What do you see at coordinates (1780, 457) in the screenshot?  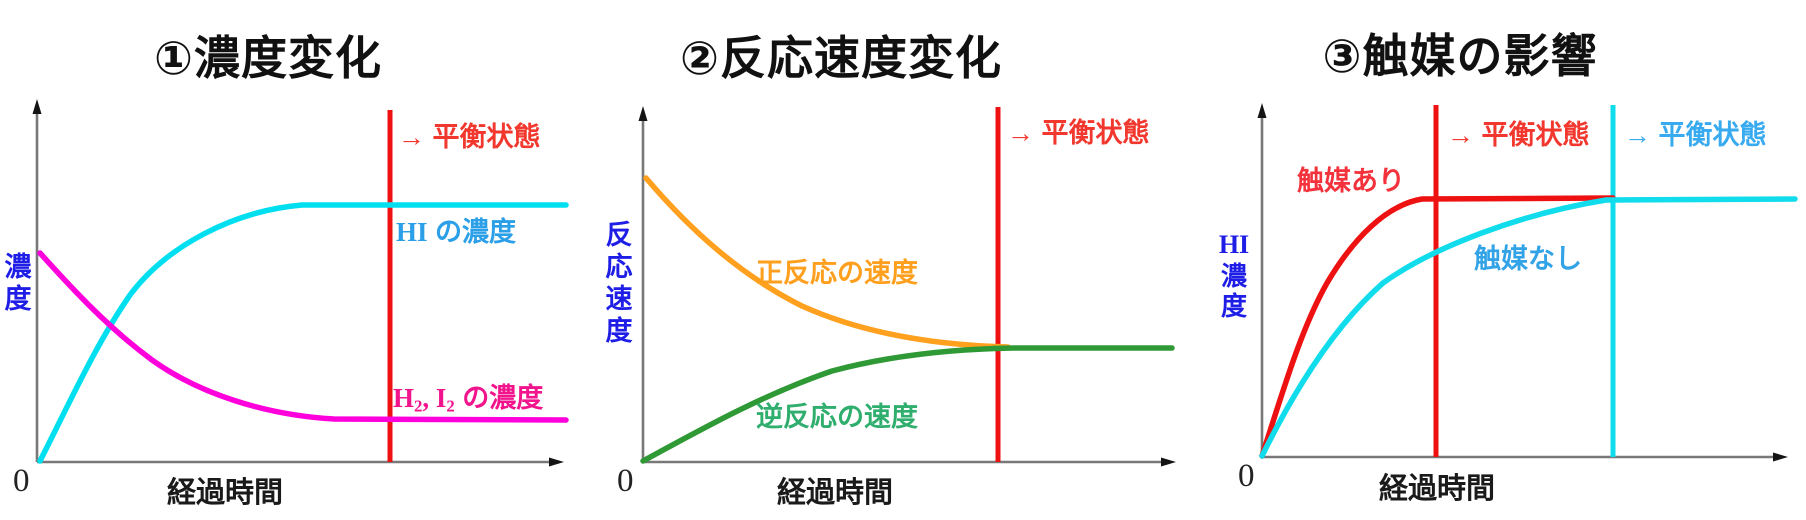 I see `chart3-x-axis-arrow-icon` at bounding box center [1780, 457].